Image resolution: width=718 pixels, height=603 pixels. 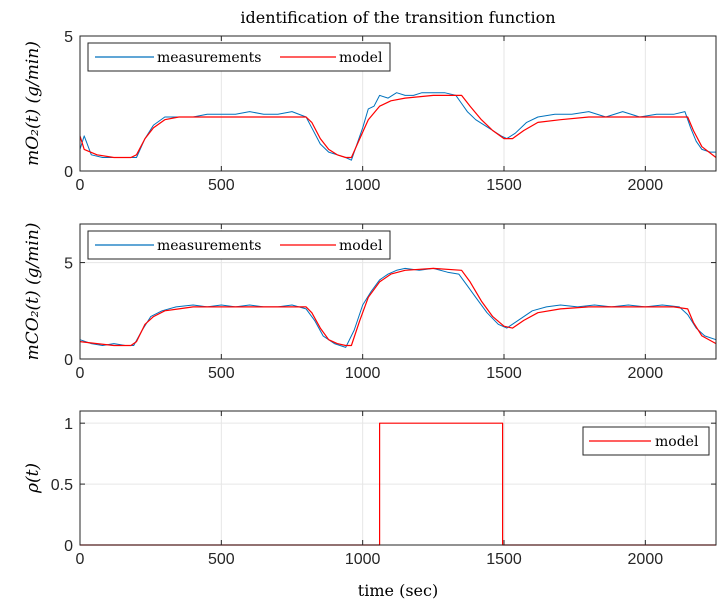 What do you see at coordinates (398, 590) in the screenshot?
I see `x-axis-label: time (sec)` at bounding box center [398, 590].